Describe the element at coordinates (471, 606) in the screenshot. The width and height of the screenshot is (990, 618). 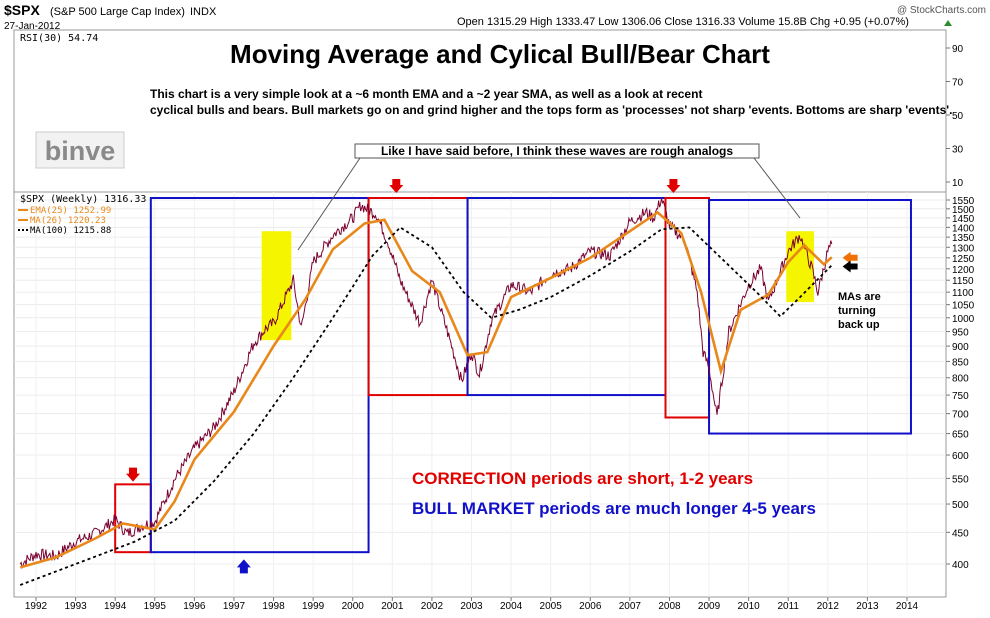
I see `x-tick-label: 2003` at that location.